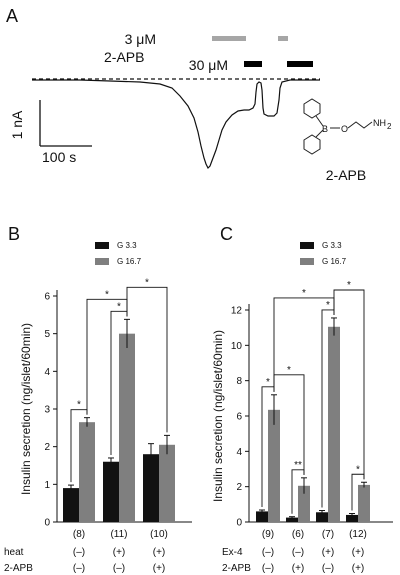  What do you see at coordinates (26, 409) in the screenshot?
I see `panel-b-ylabel: Insulin secretion (ng/islet/60min)` at bounding box center [26, 409].